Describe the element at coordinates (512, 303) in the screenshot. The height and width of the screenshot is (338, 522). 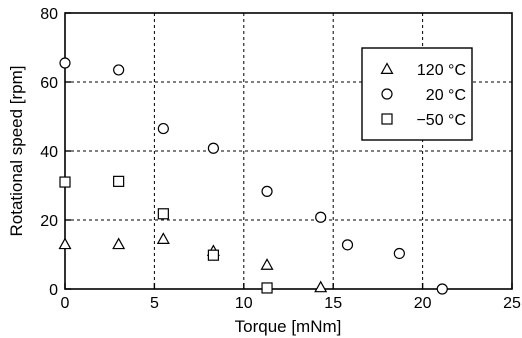
I see `x-tick-label: 25` at that location.